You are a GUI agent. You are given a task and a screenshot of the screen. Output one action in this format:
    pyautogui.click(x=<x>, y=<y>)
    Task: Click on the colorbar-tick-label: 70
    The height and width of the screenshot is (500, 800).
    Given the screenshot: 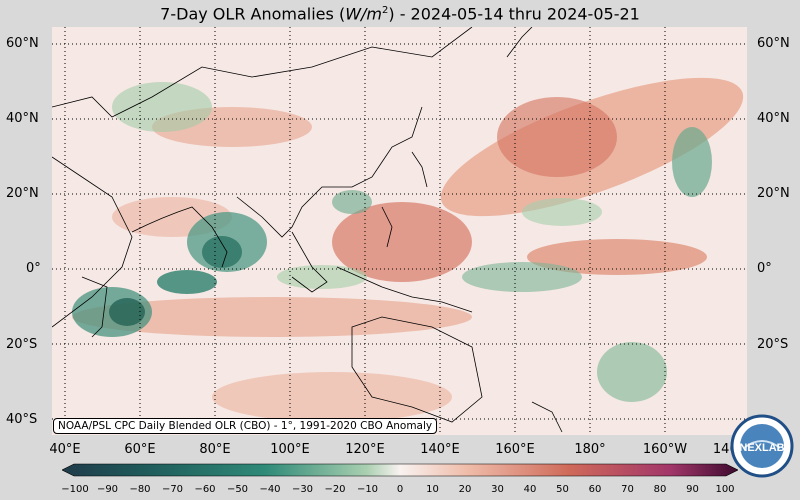 What is the action you would take?
    pyautogui.click(x=627, y=489)
    